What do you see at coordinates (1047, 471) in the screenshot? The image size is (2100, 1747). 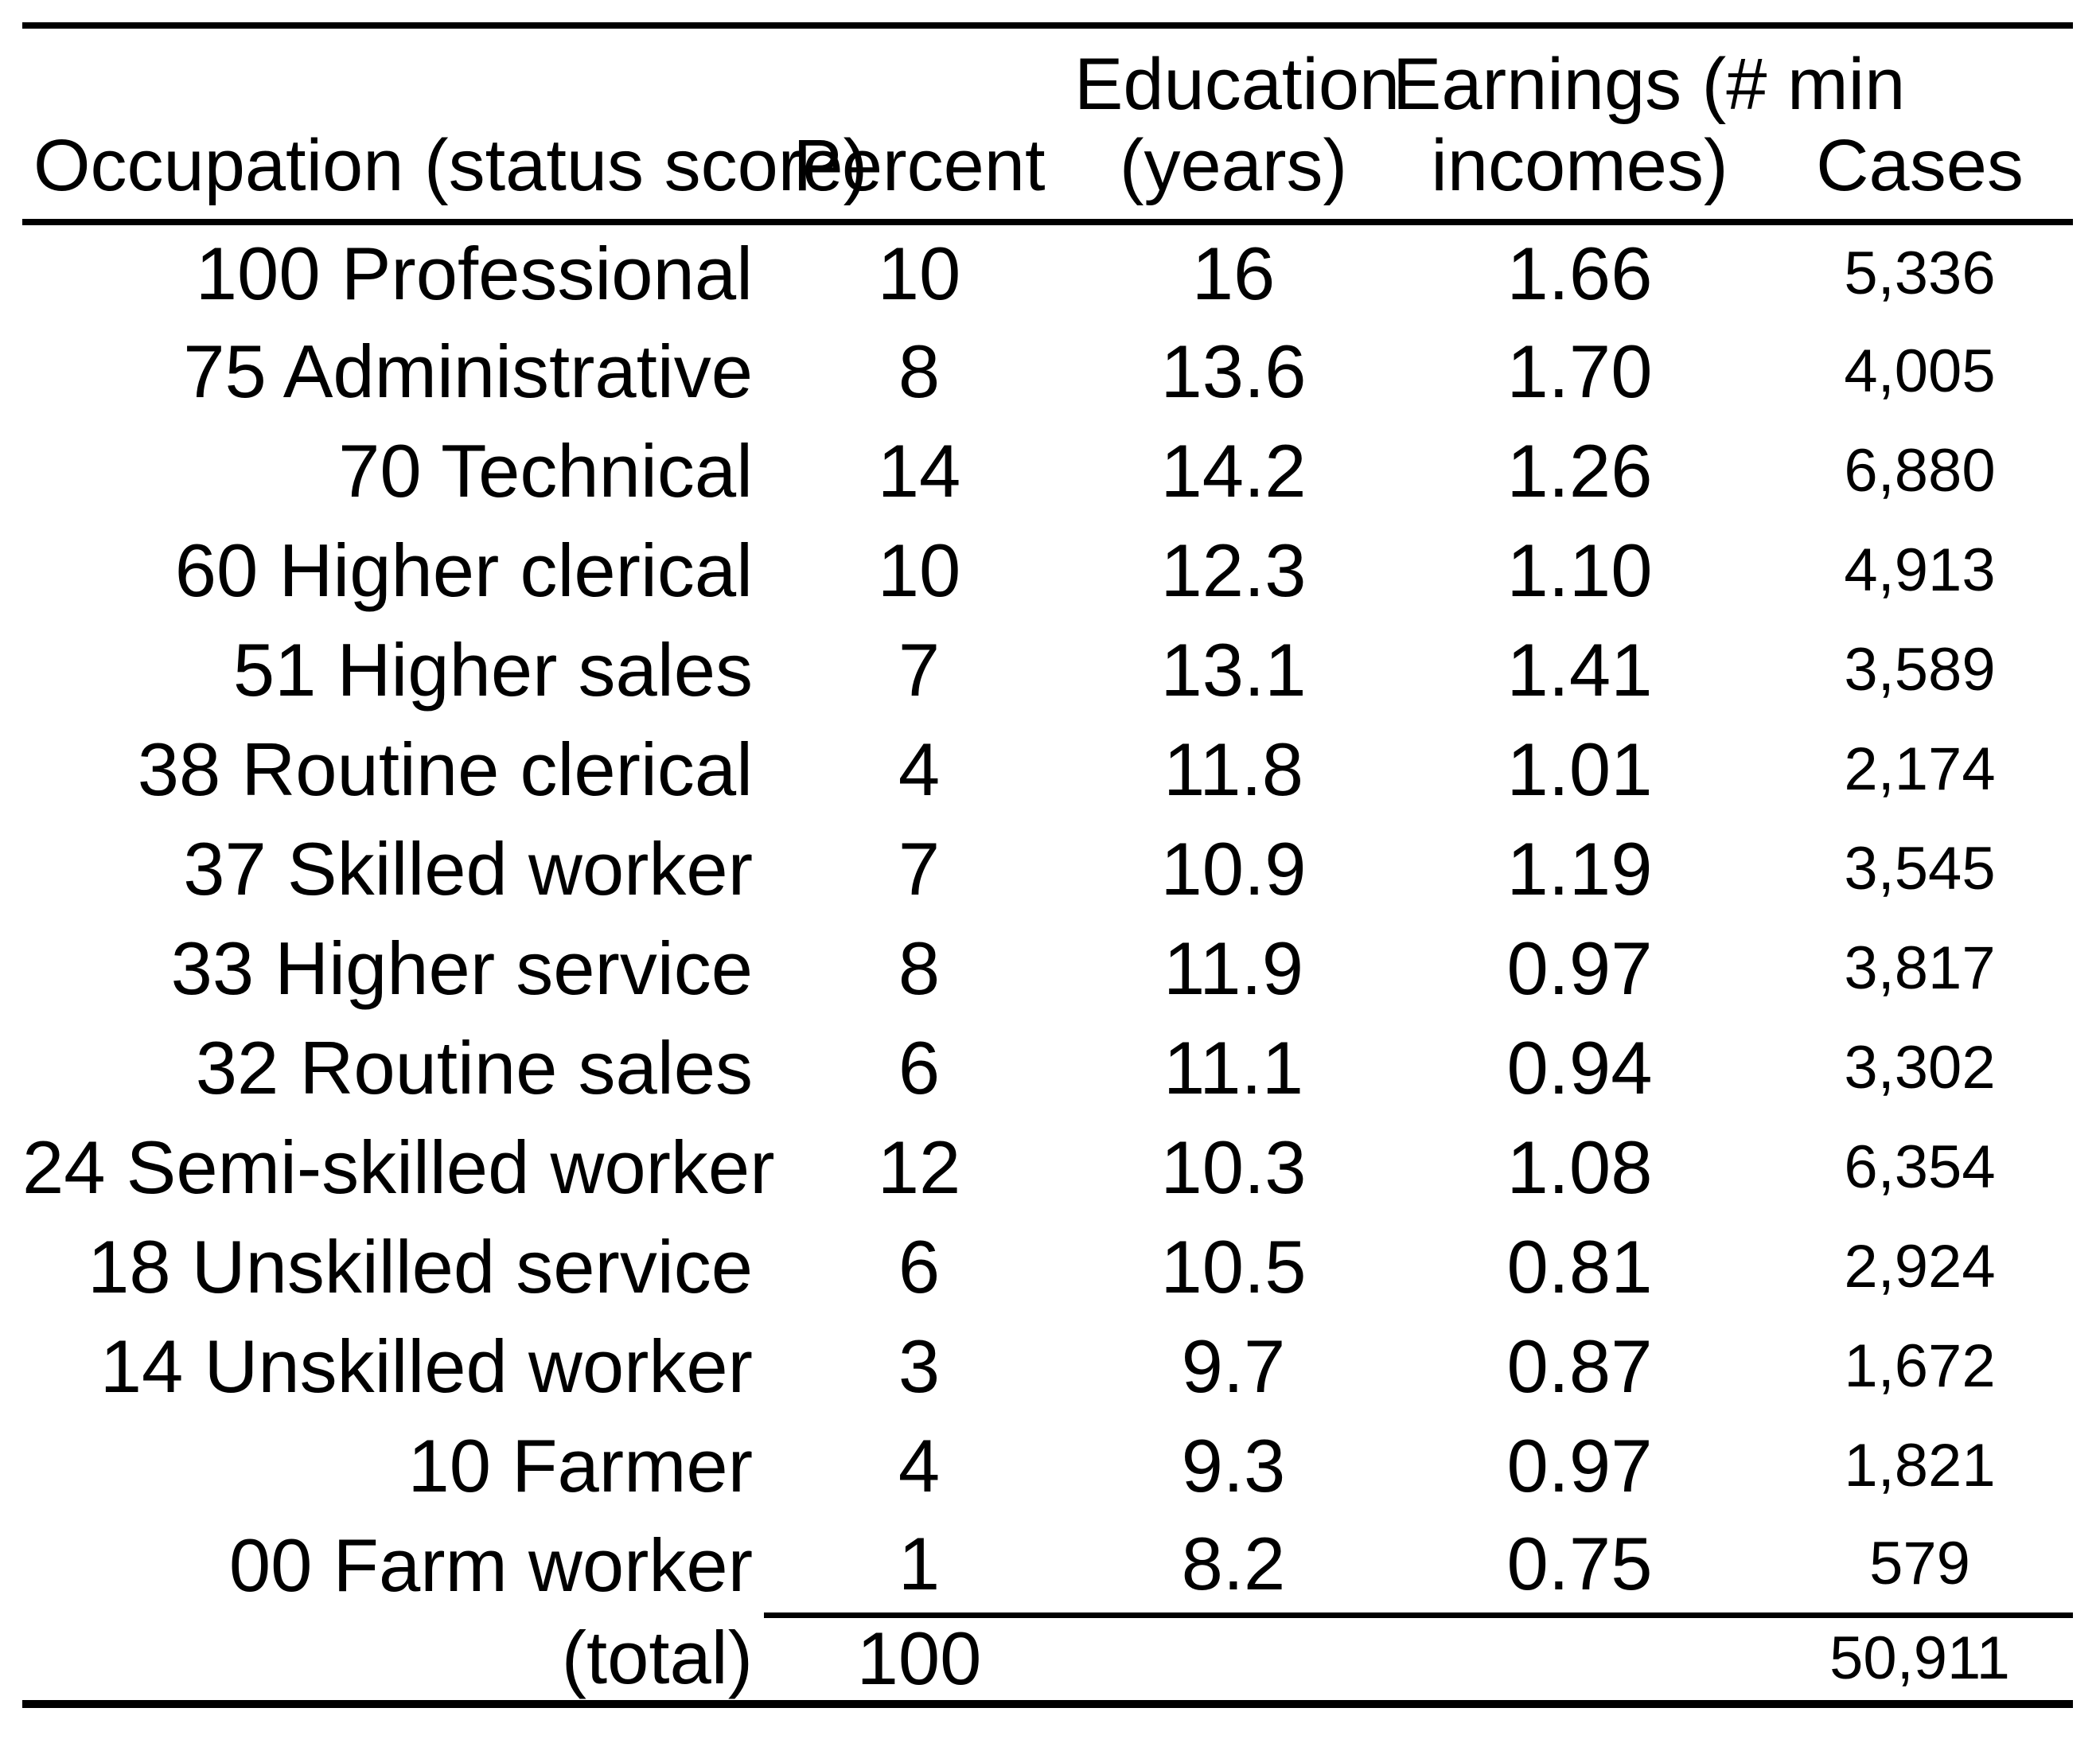 I see `table-row: 70 Technical 14 14.2 1.26 6,880` at bounding box center [1047, 471].